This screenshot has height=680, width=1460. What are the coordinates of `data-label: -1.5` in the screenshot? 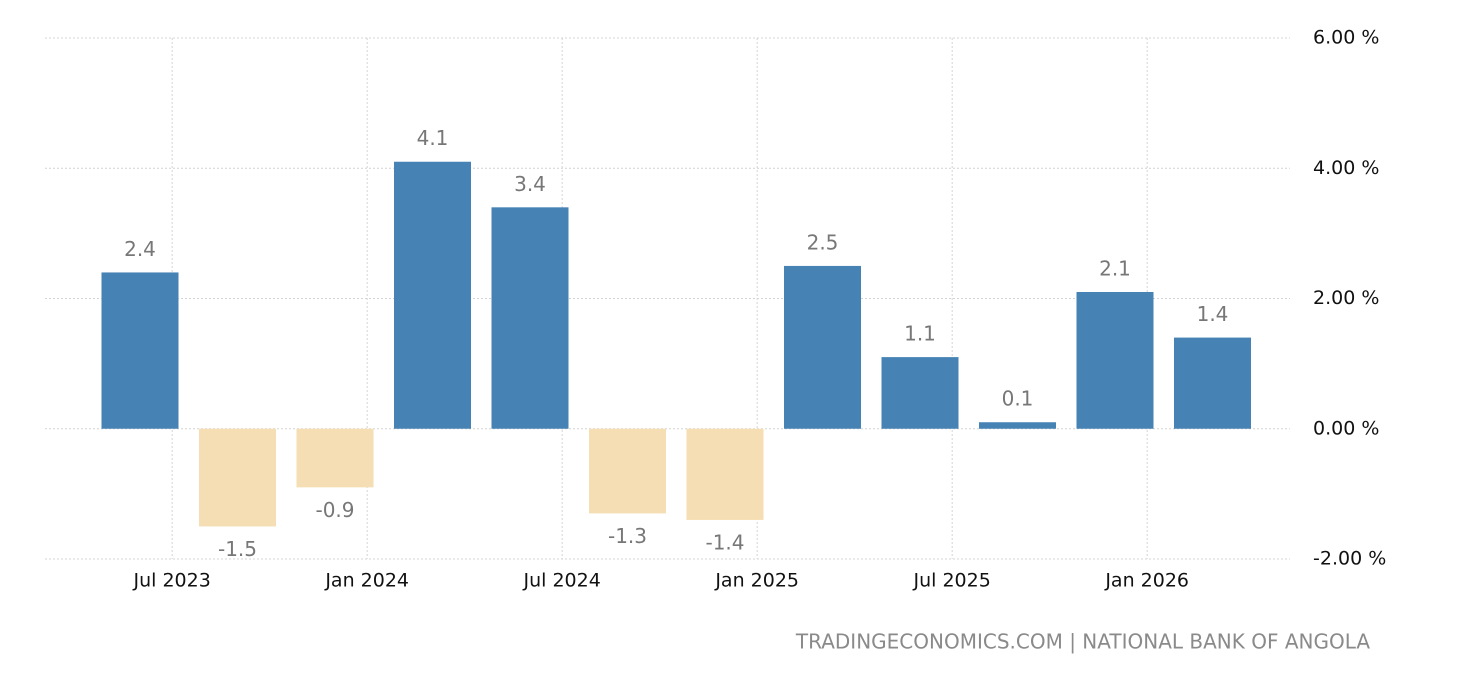 It's located at (237, 549).